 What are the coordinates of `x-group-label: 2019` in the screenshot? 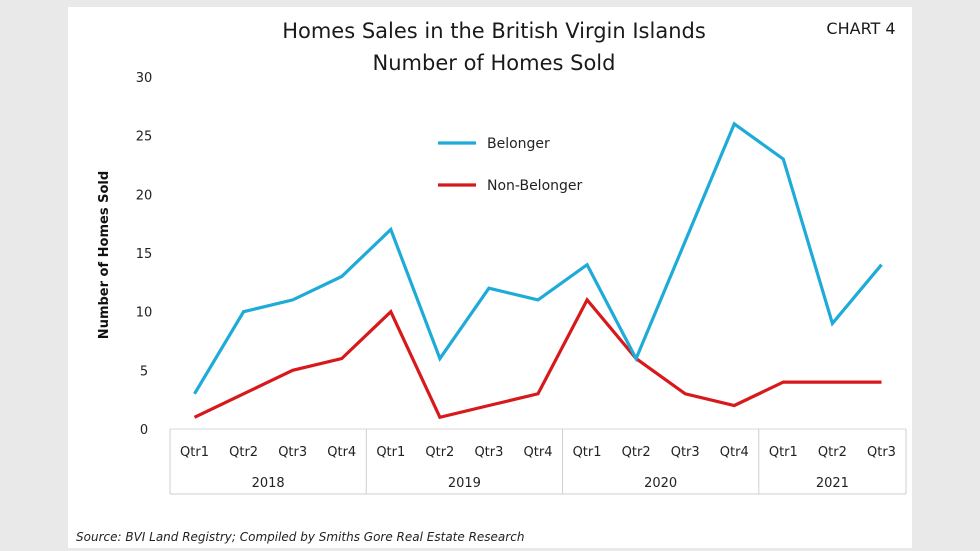 It's located at (464, 483).